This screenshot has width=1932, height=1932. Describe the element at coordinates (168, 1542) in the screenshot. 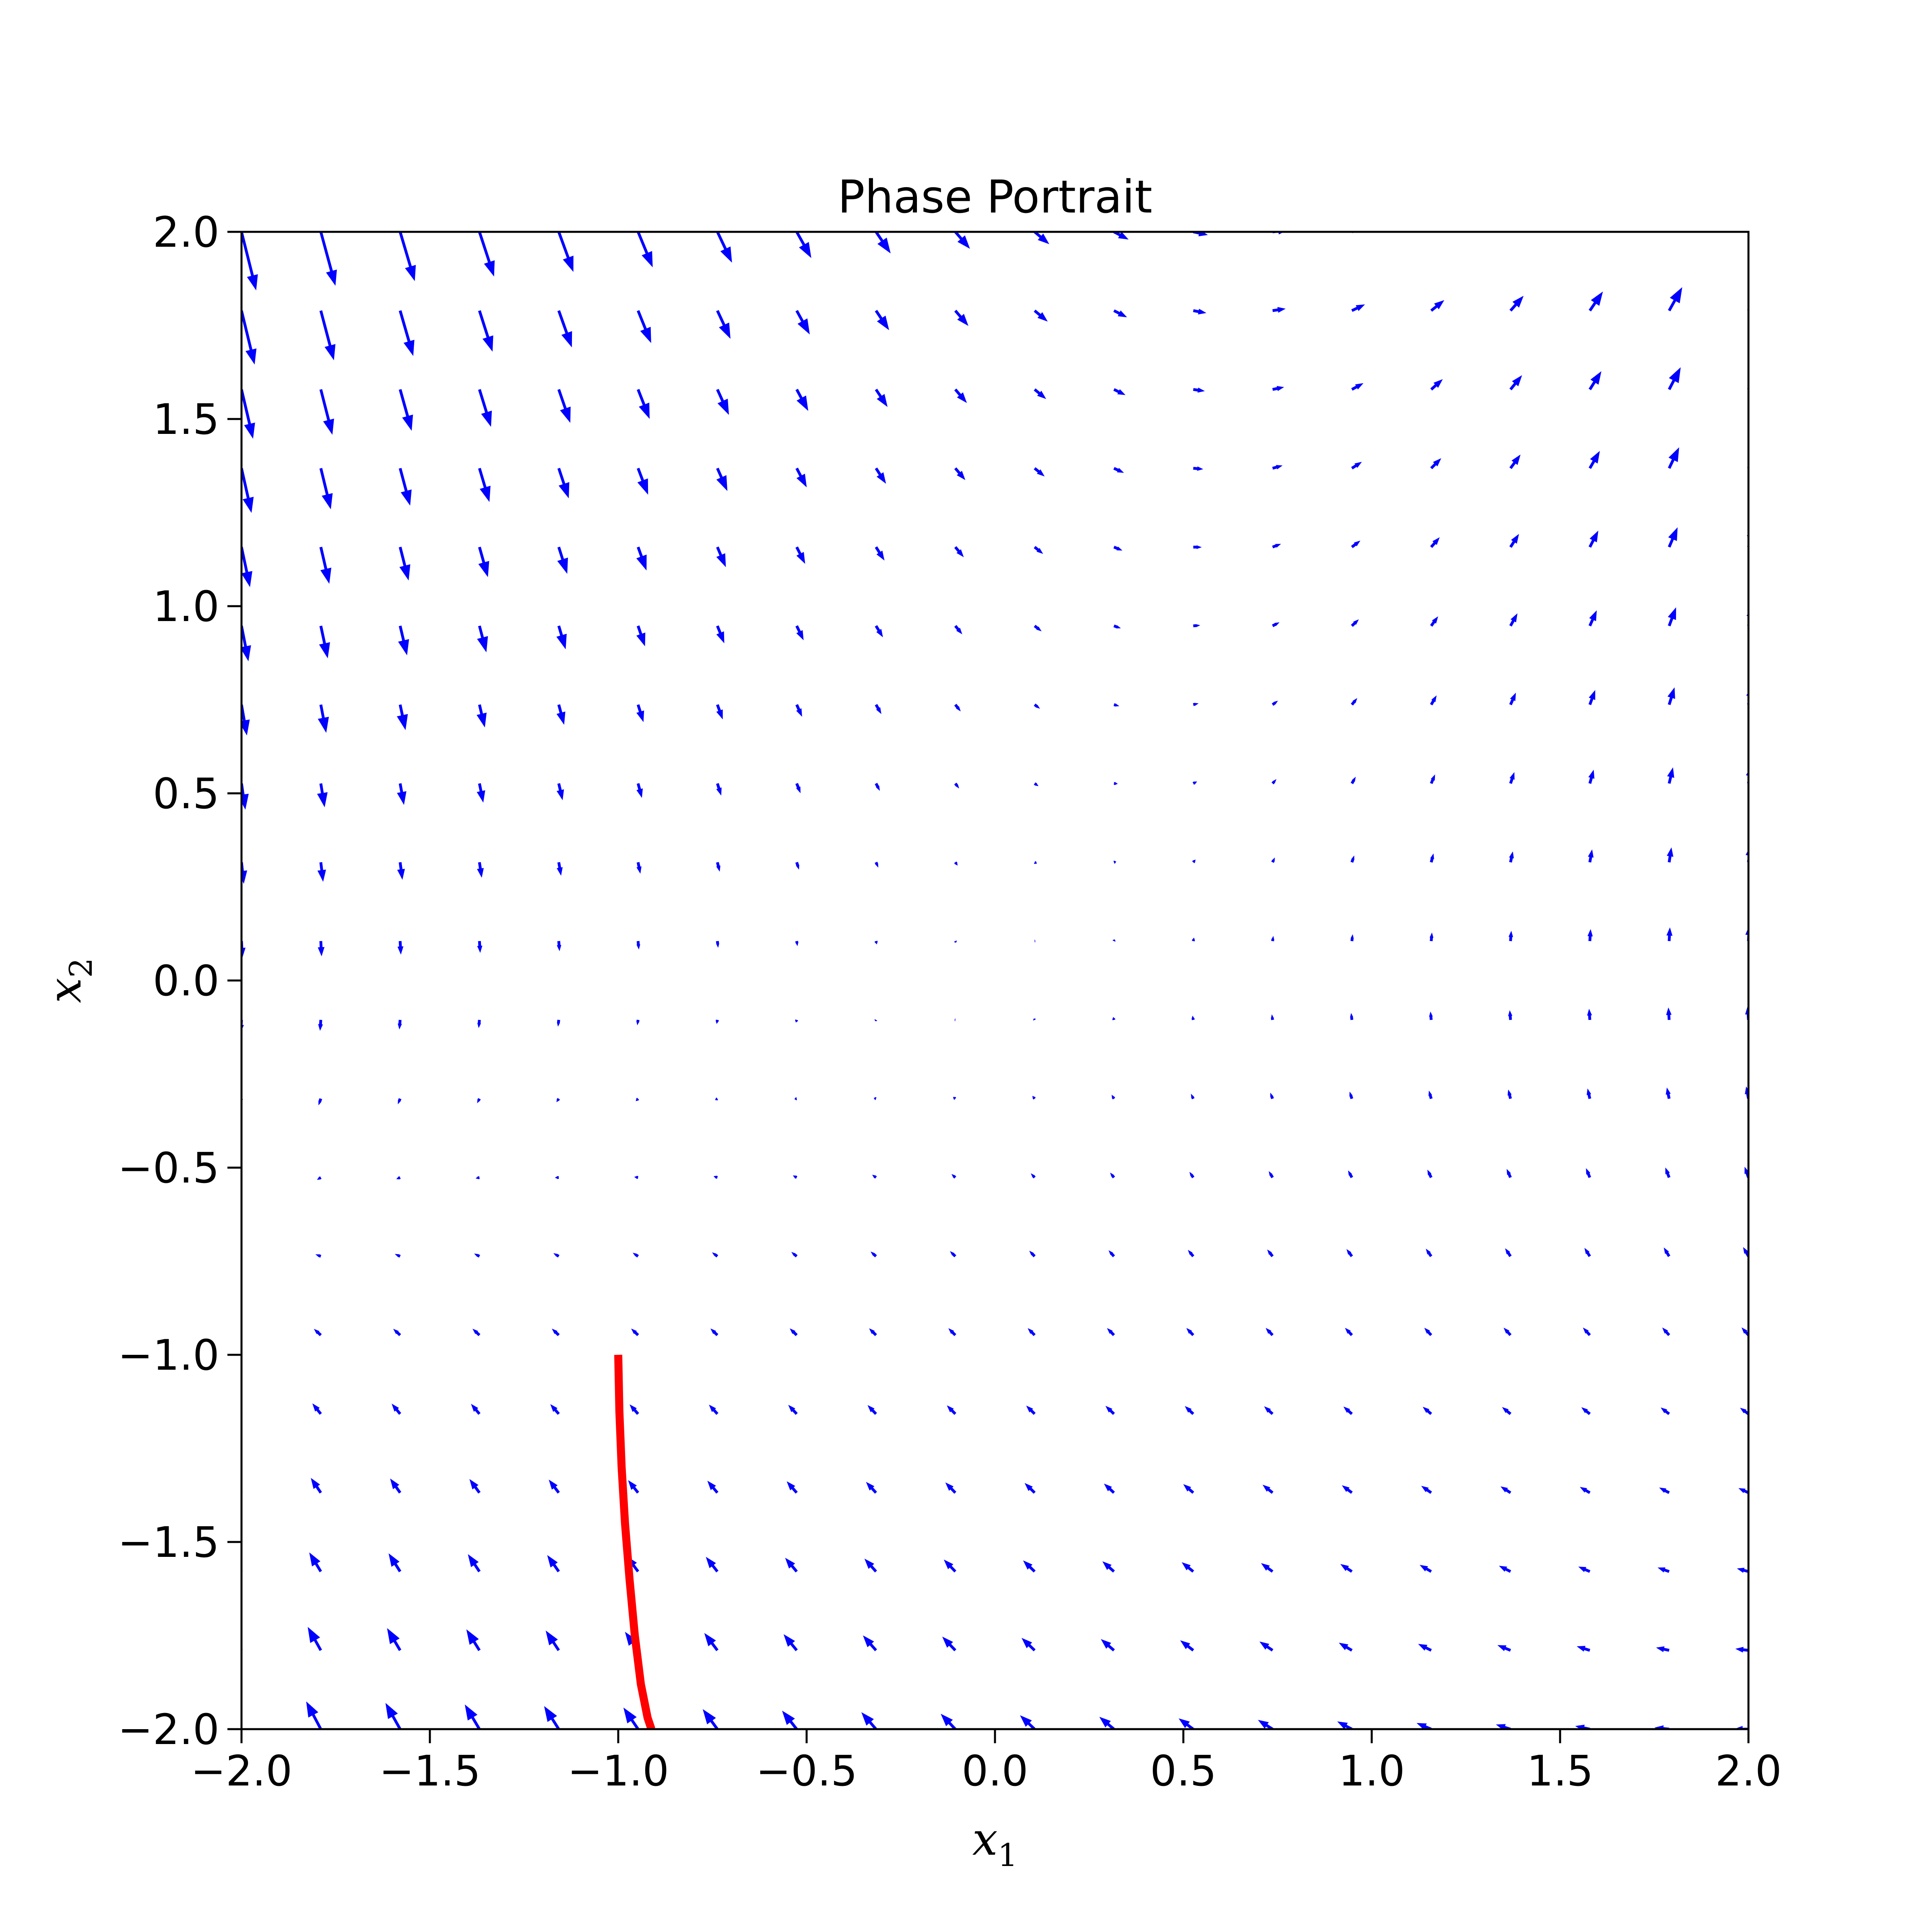

I see `y-tick-label: −1.5` at that location.